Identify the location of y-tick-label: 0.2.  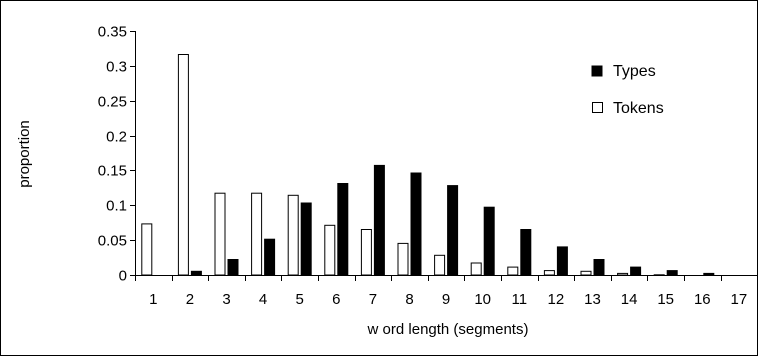
(116, 137).